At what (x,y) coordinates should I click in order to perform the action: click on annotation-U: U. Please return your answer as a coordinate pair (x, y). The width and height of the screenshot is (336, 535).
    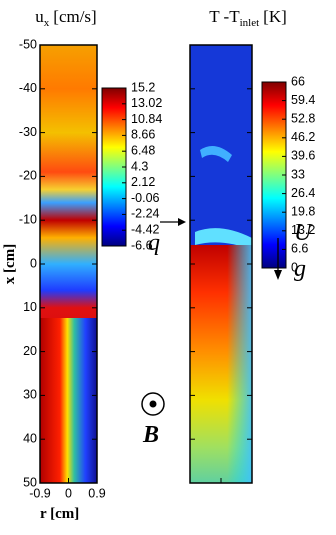
    Looking at the image, I should click on (303, 233).